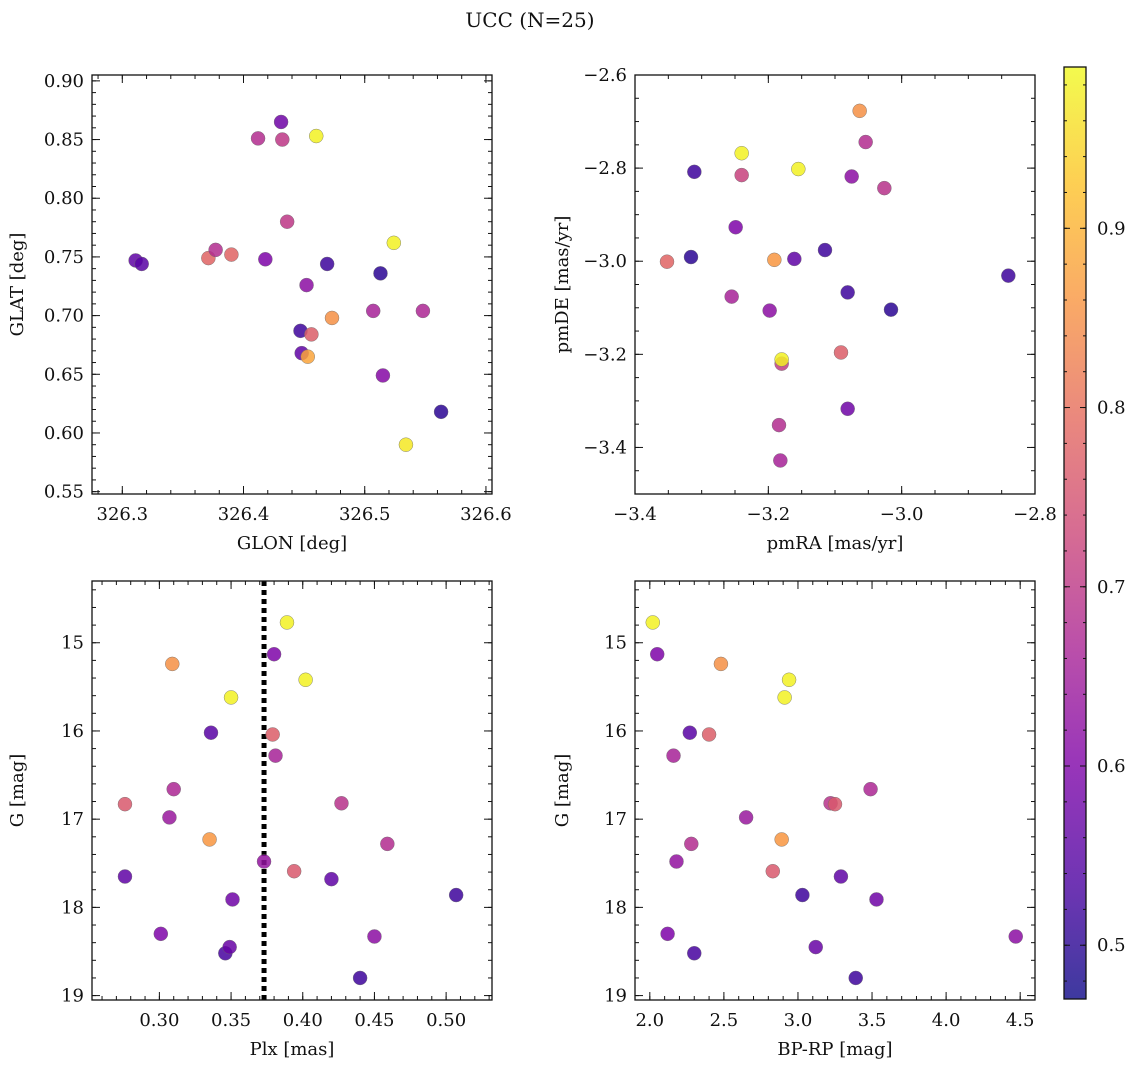  Describe the element at coordinates (649, 1020) in the screenshot. I see `x-tick-label: 2.0` at that location.